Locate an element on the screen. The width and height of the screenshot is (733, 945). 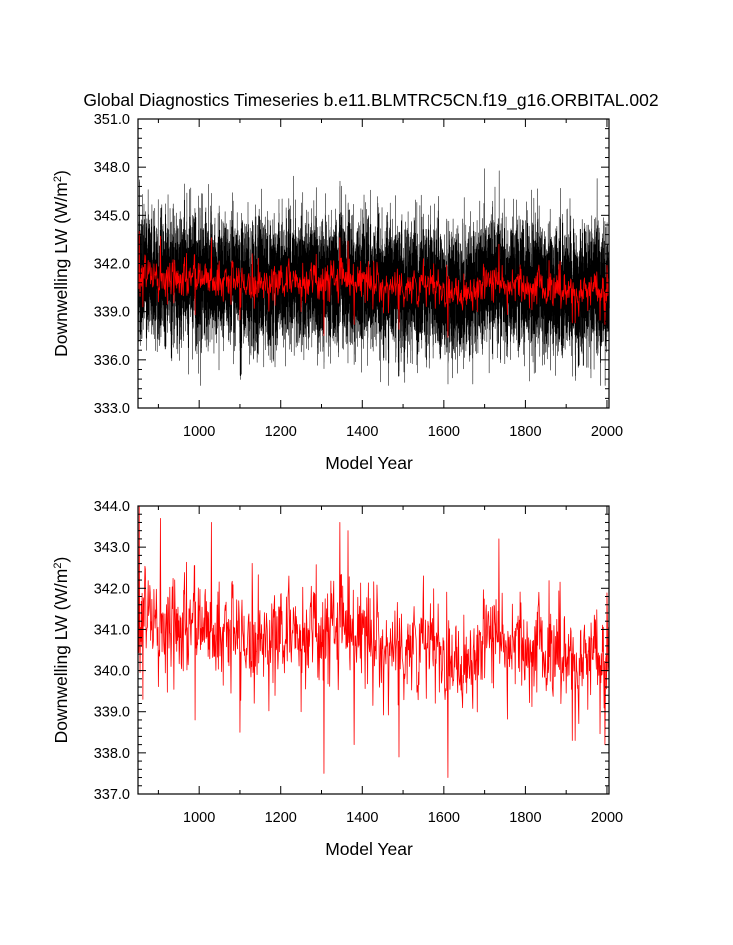
top-xtick-label: 1800 is located at coordinates (525, 432).